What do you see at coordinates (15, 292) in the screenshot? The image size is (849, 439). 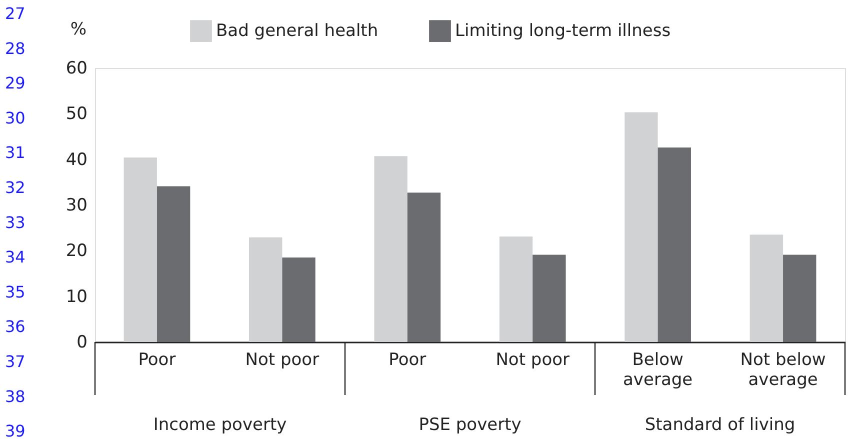 I see `text: 35` at bounding box center [15, 292].